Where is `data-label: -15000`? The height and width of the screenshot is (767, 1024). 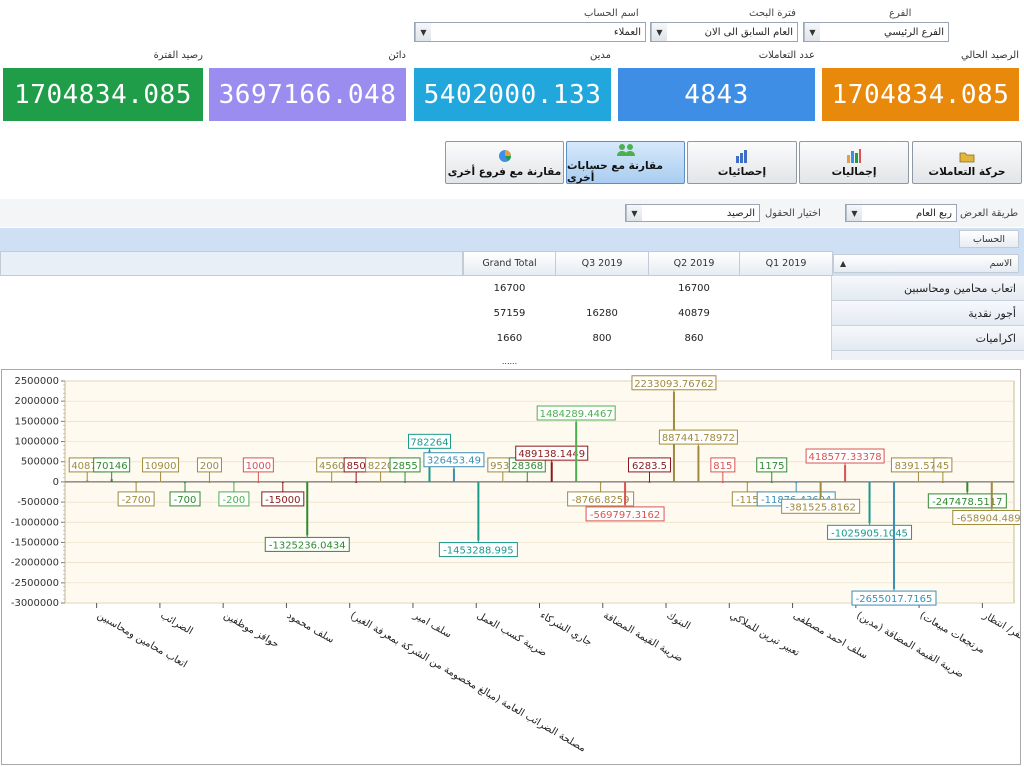 data-label: -15000 is located at coordinates (282, 500).